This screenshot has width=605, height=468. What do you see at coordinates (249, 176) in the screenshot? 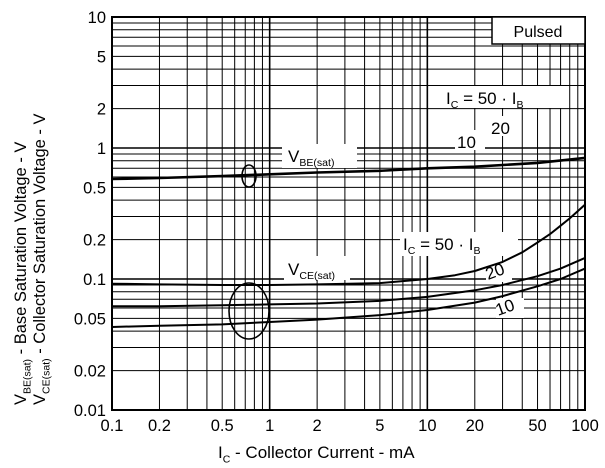
I see `vbe-group-ellipse` at bounding box center [249, 176].